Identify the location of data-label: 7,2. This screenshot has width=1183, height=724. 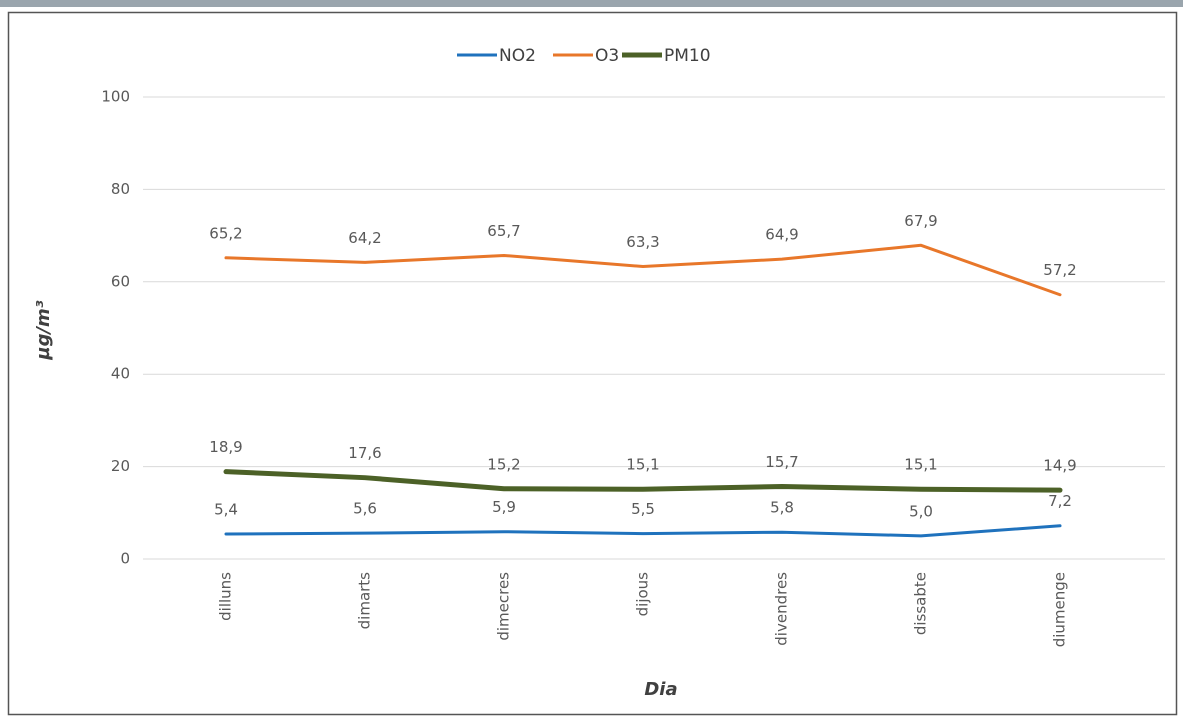
(1060, 501).